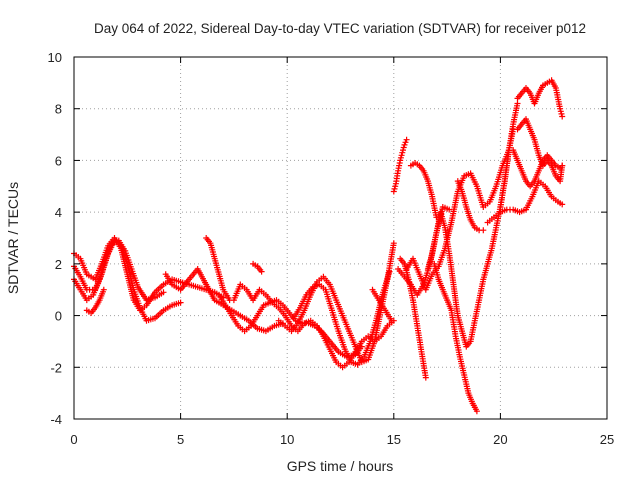 This screenshot has height=480, width=640. Describe the element at coordinates (58, 316) in the screenshot. I see `y-tick-label: 0` at that location.